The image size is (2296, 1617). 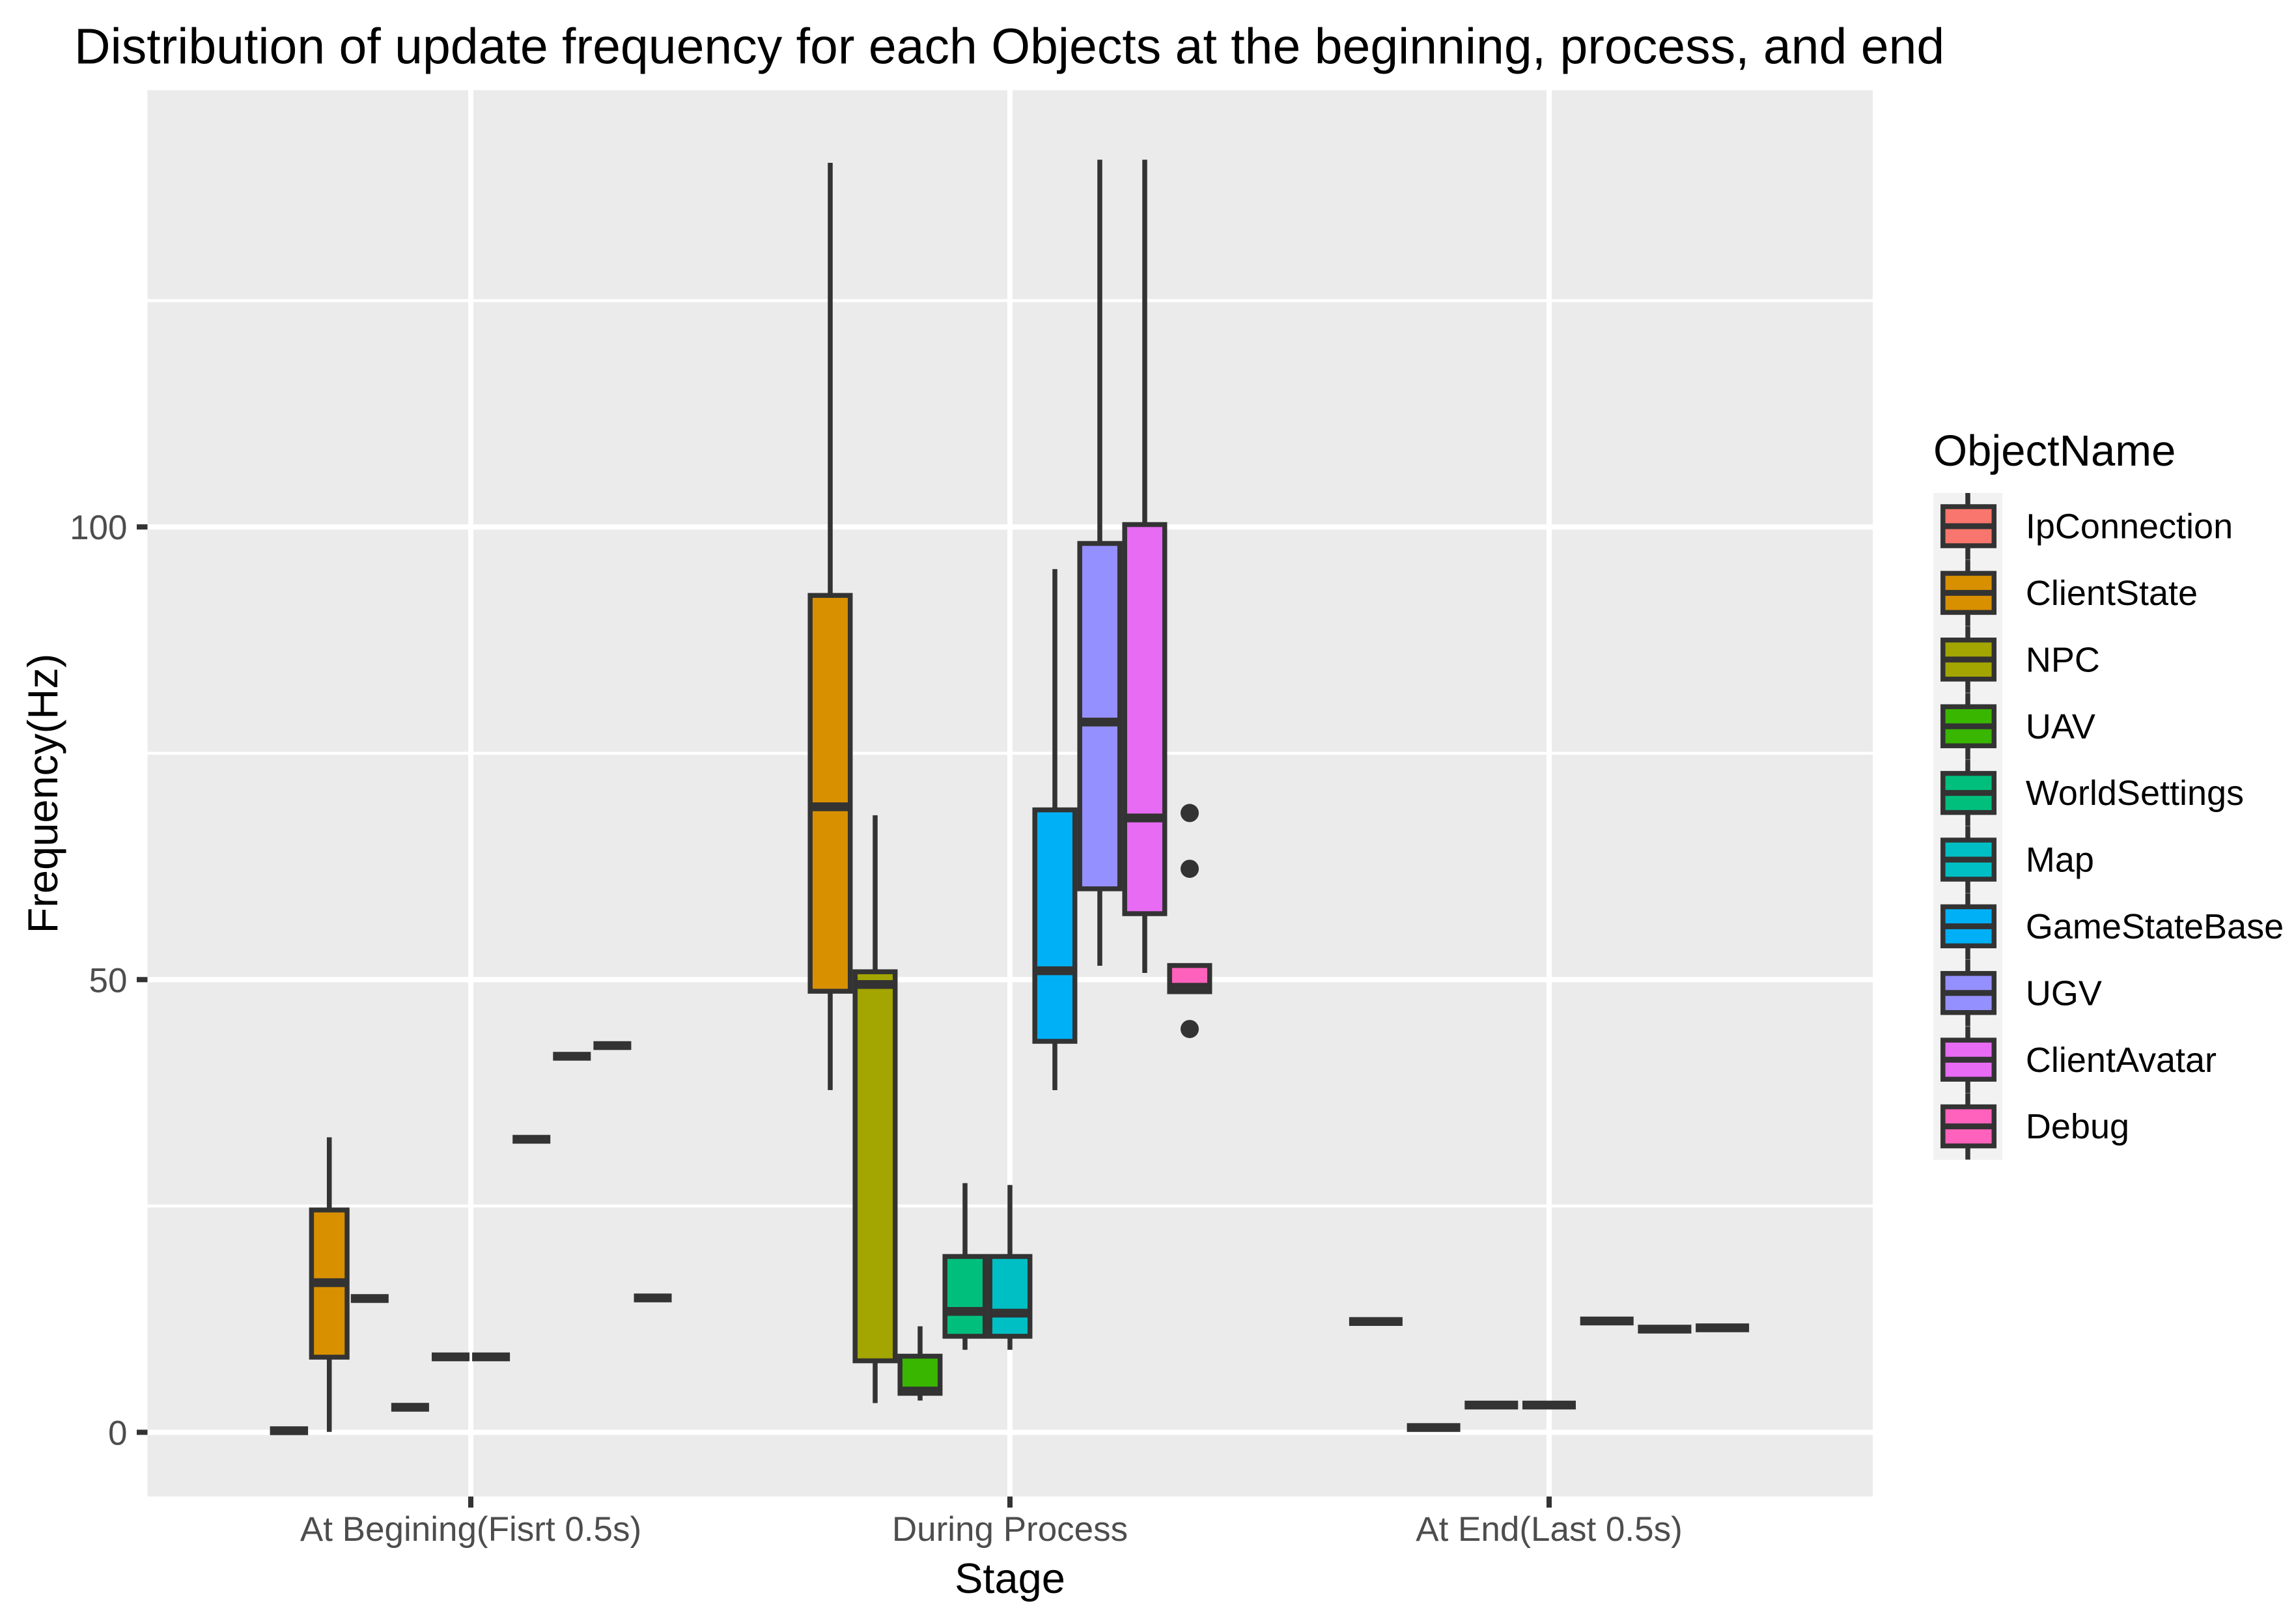 What do you see at coordinates (2135, 794) in the screenshot?
I see `svg-text: WorldSettings` at bounding box center [2135, 794].